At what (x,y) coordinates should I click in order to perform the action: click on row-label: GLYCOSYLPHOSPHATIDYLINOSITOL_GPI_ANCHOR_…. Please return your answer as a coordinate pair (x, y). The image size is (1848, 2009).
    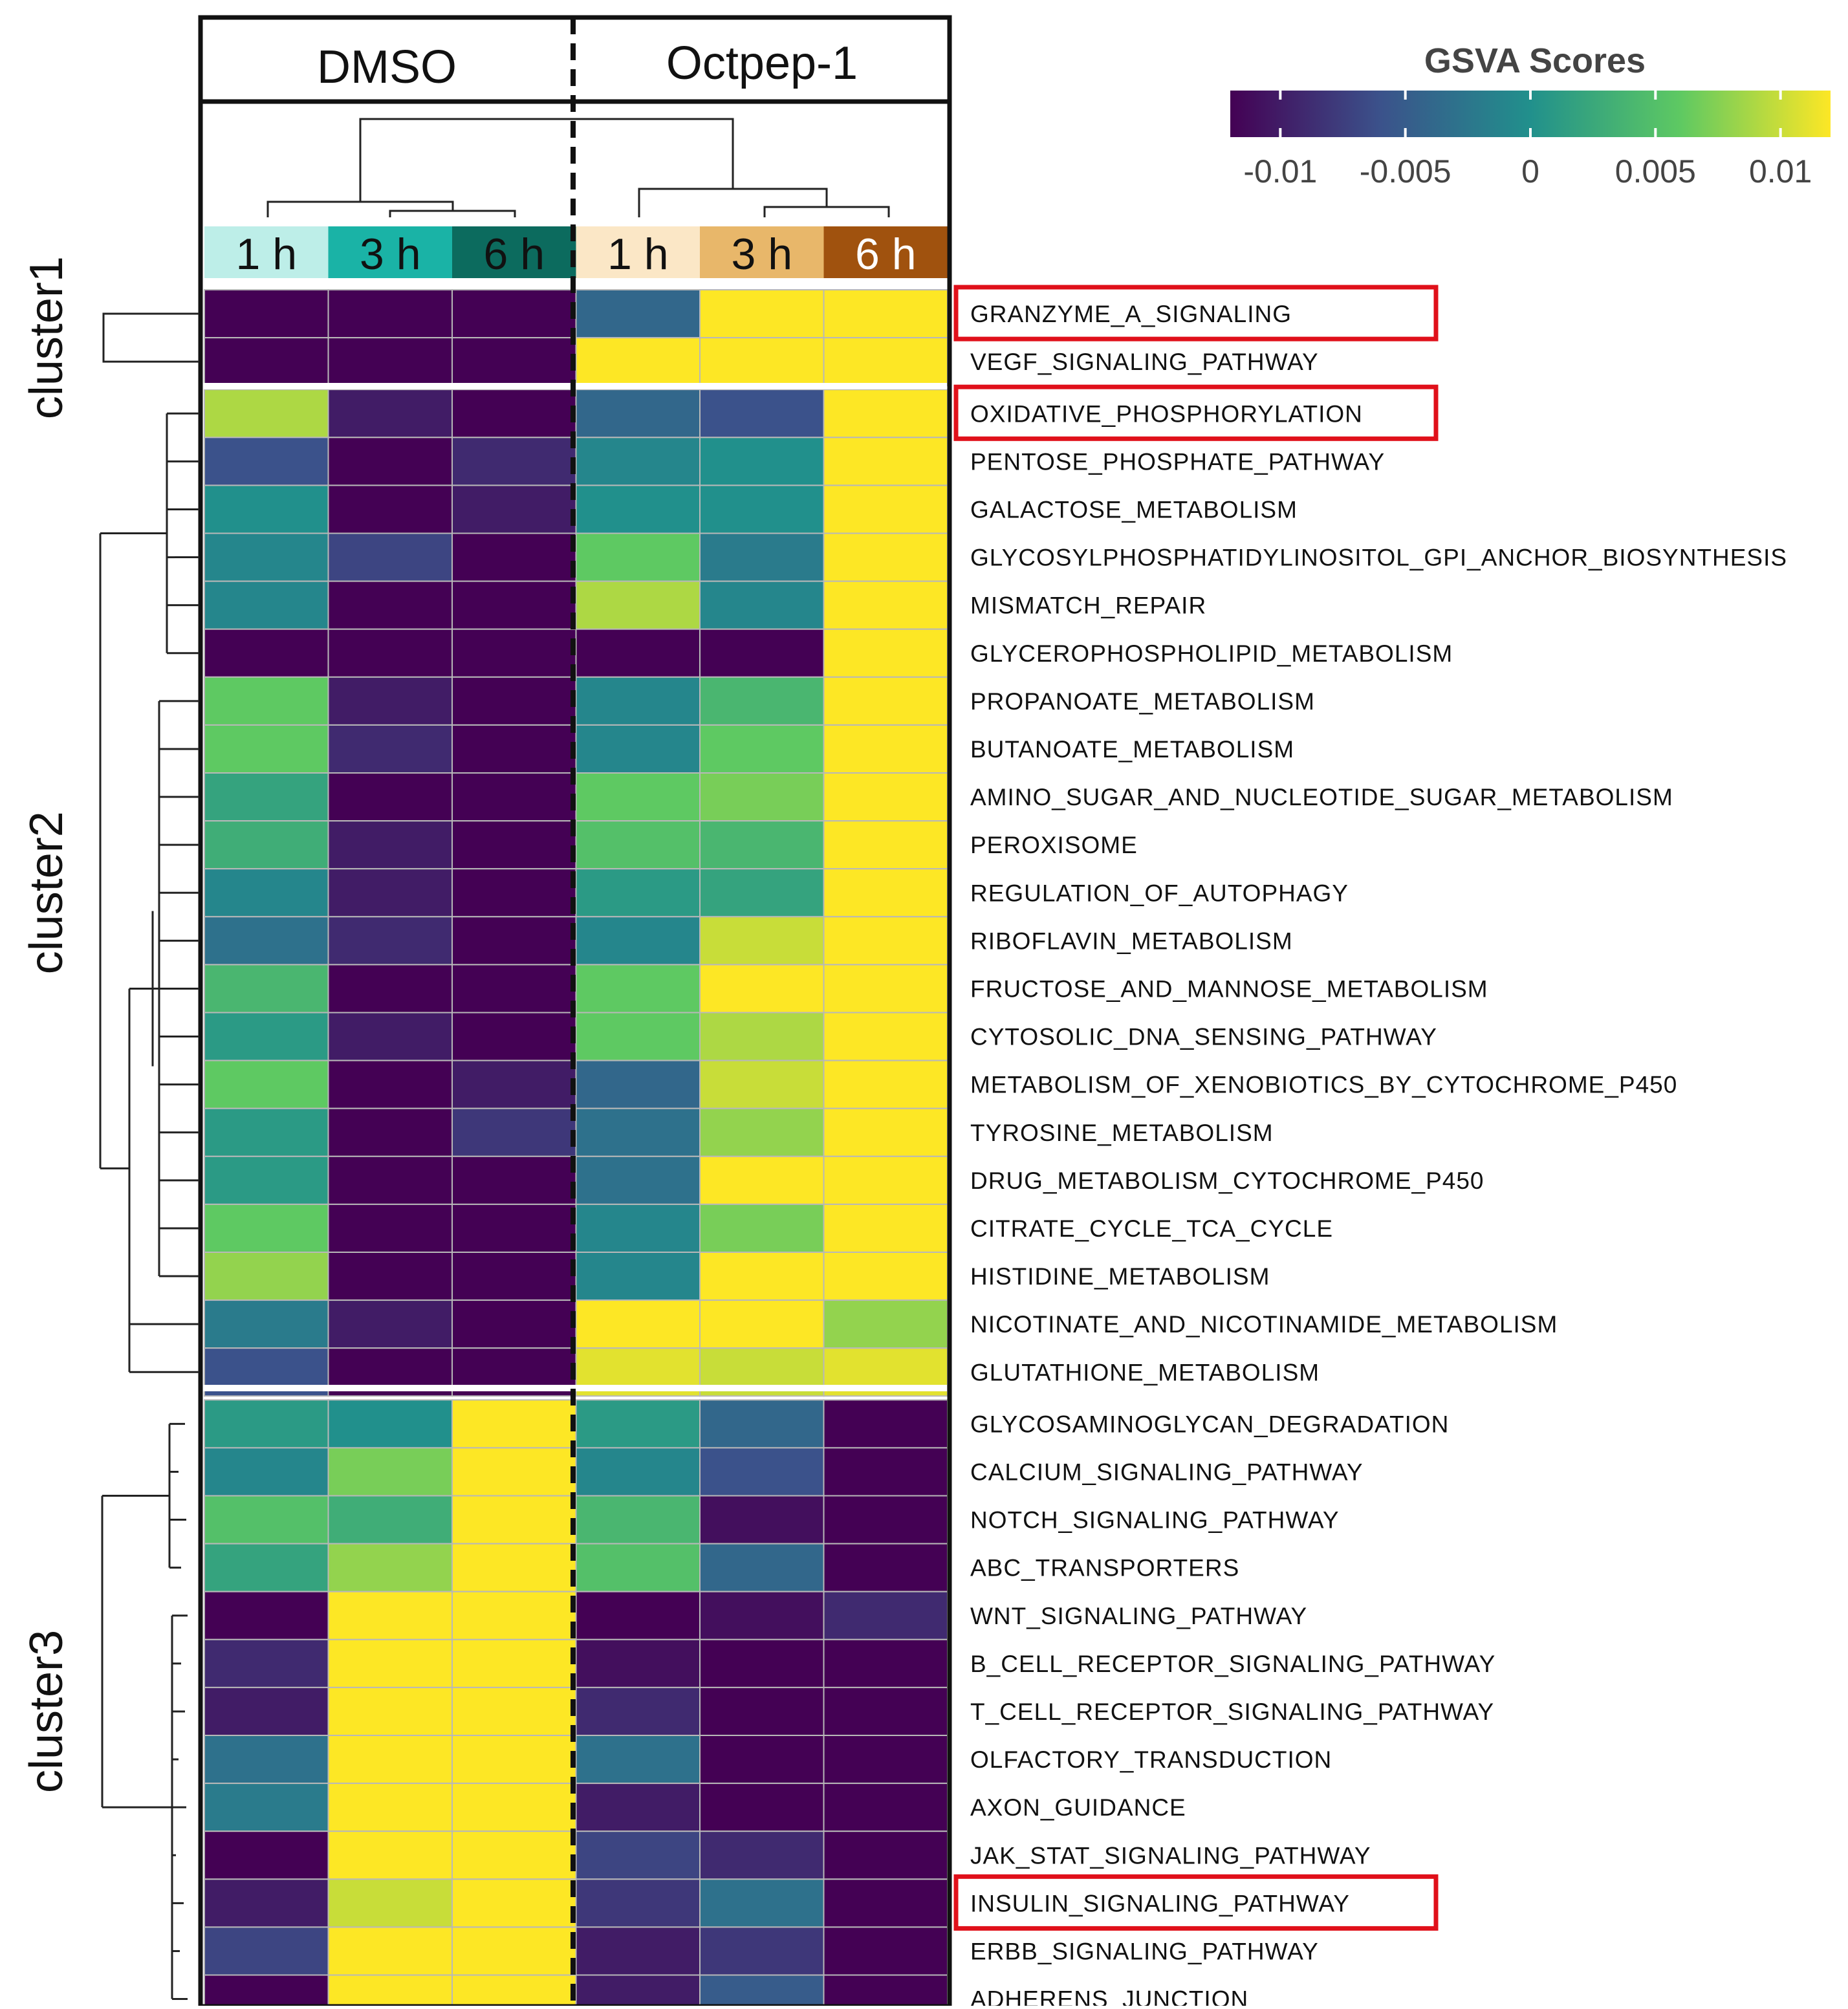
    Looking at the image, I should click on (1378, 558).